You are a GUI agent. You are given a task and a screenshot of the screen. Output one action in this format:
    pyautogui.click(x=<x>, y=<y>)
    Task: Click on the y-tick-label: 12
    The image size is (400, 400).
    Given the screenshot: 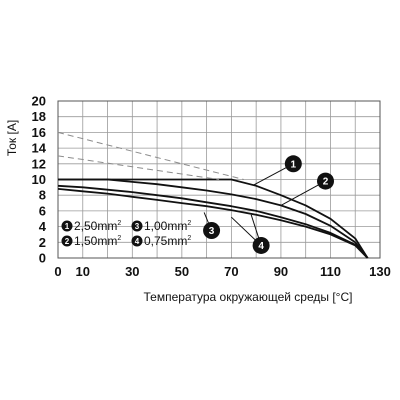 What is the action you would take?
    pyautogui.click(x=39, y=163)
    